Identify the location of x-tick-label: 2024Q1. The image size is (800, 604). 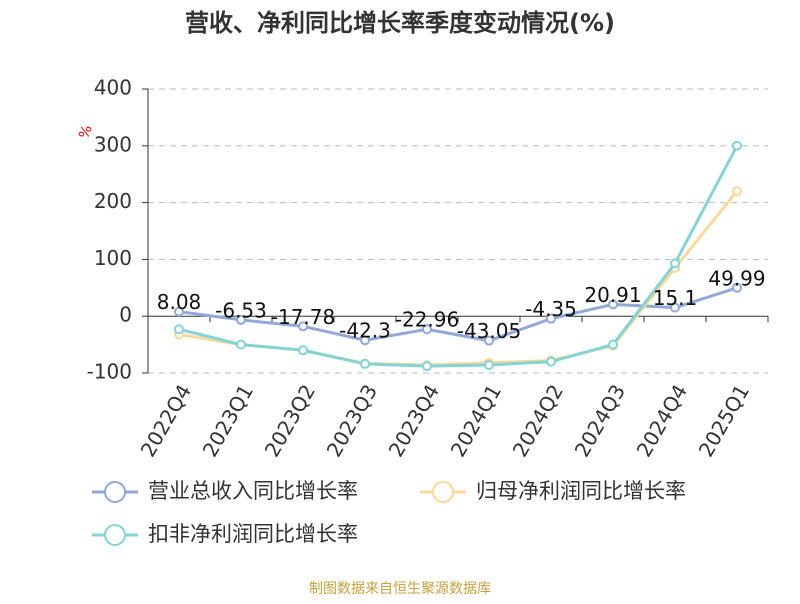
(476, 420).